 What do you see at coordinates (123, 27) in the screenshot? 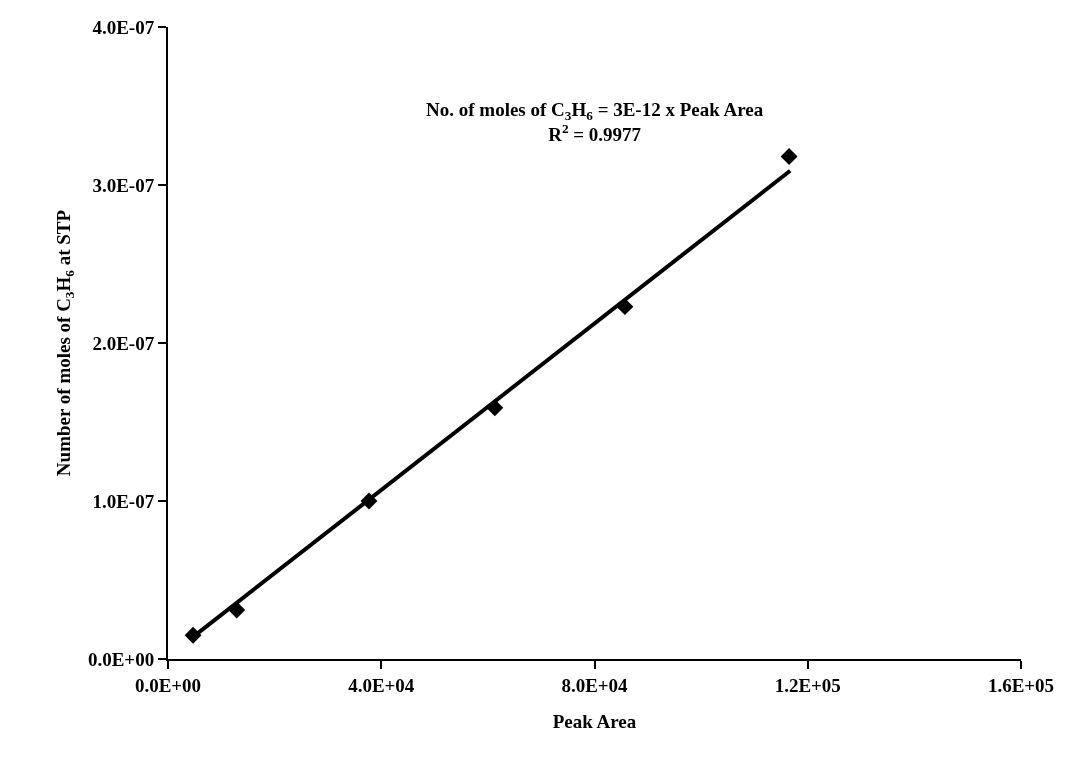
I see `y-tick-label: 4.0E-07` at bounding box center [123, 27].